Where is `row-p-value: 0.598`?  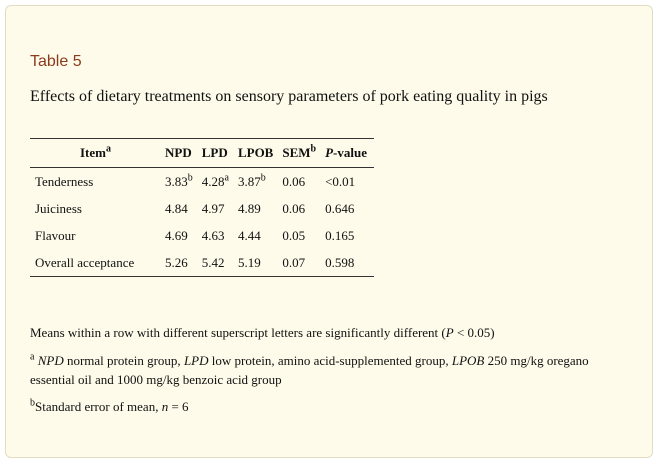
row-p-value: 0.598 is located at coordinates (347, 263).